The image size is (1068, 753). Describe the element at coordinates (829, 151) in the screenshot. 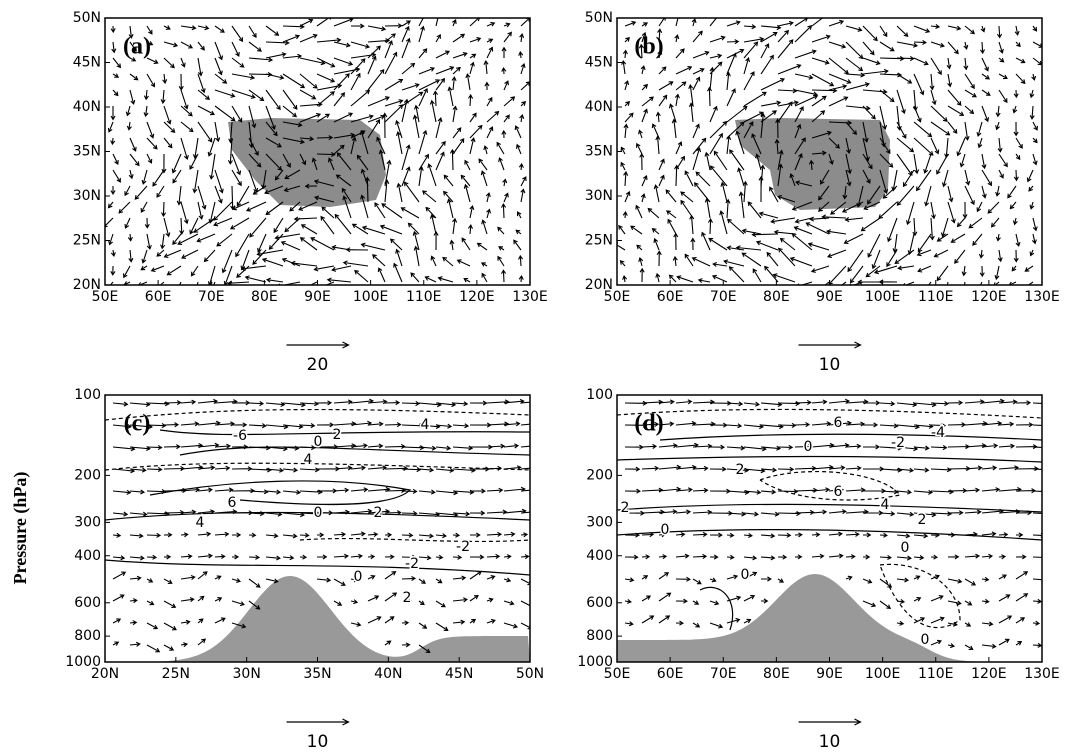

I see `panel` at that location.